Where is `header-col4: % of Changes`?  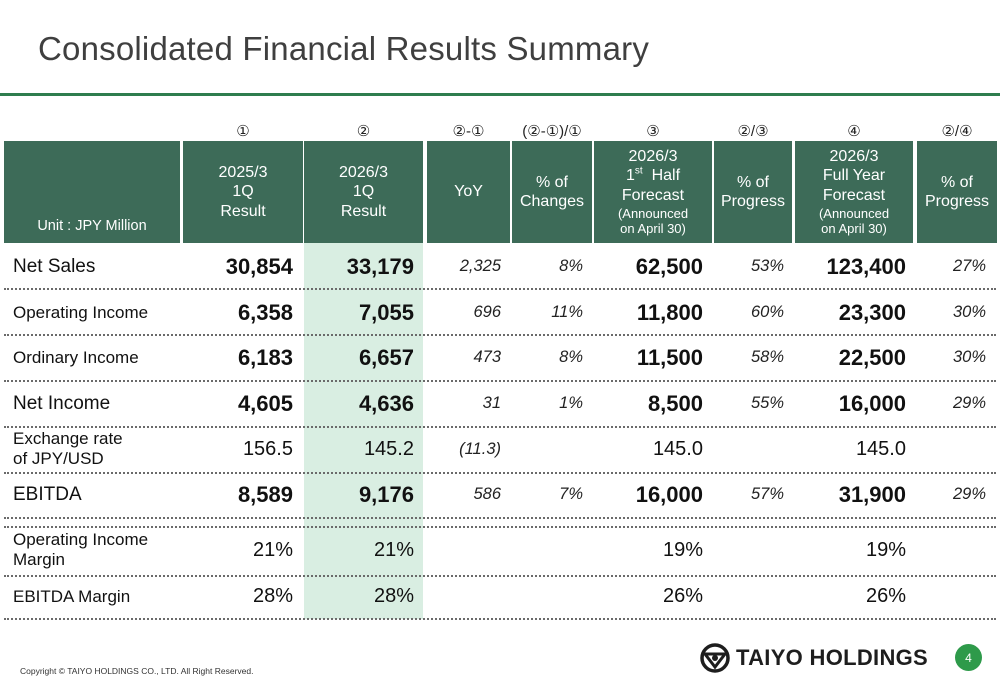
header-col4: % of Changes is located at coordinates (552, 192).